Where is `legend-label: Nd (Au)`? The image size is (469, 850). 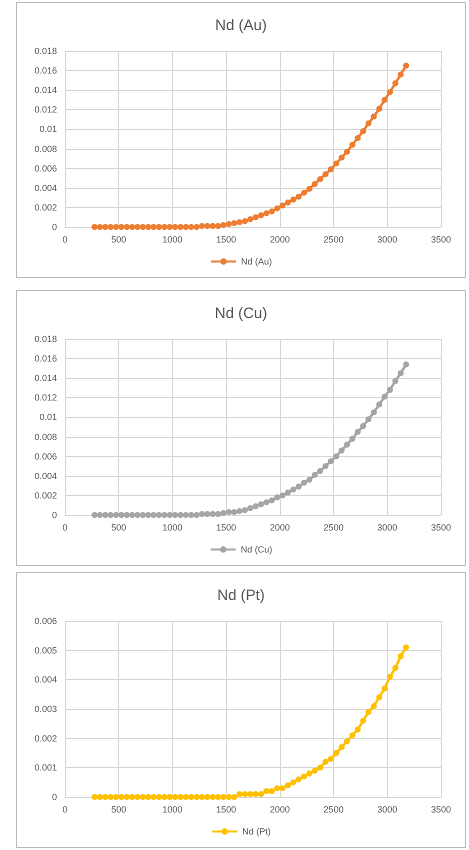
legend-label: Nd (Au) is located at coordinates (256, 261).